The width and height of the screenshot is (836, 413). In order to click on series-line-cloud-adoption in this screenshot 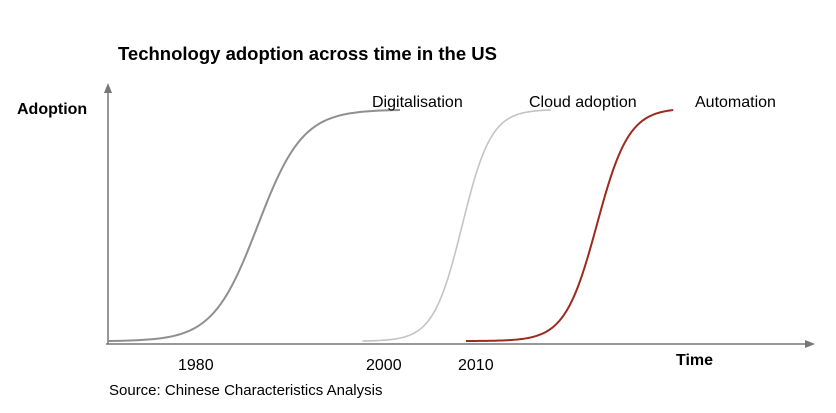, I will do `click(456, 225)`.